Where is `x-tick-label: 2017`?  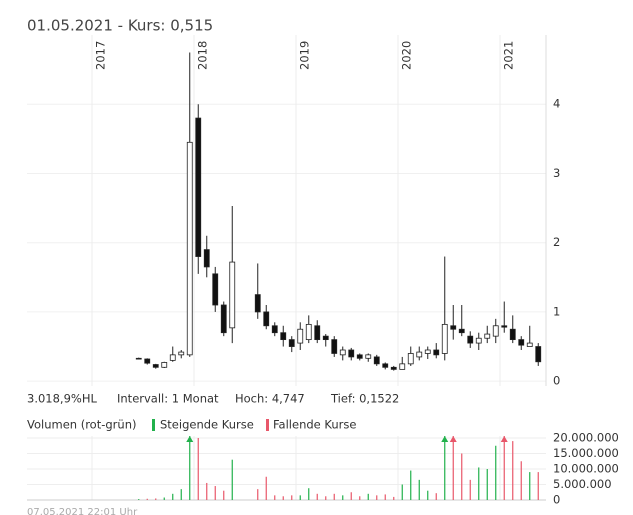
x-tick-label: 2017 is located at coordinates (101, 55).